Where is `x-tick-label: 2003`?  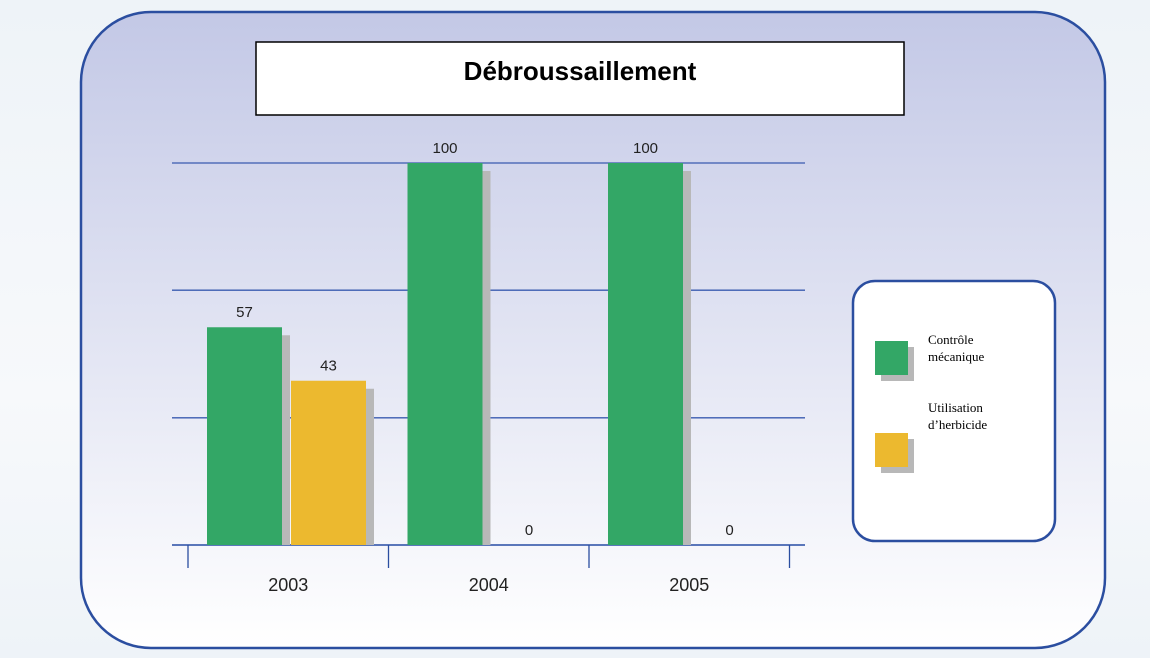
x-tick-label: 2003 is located at coordinates (288, 585).